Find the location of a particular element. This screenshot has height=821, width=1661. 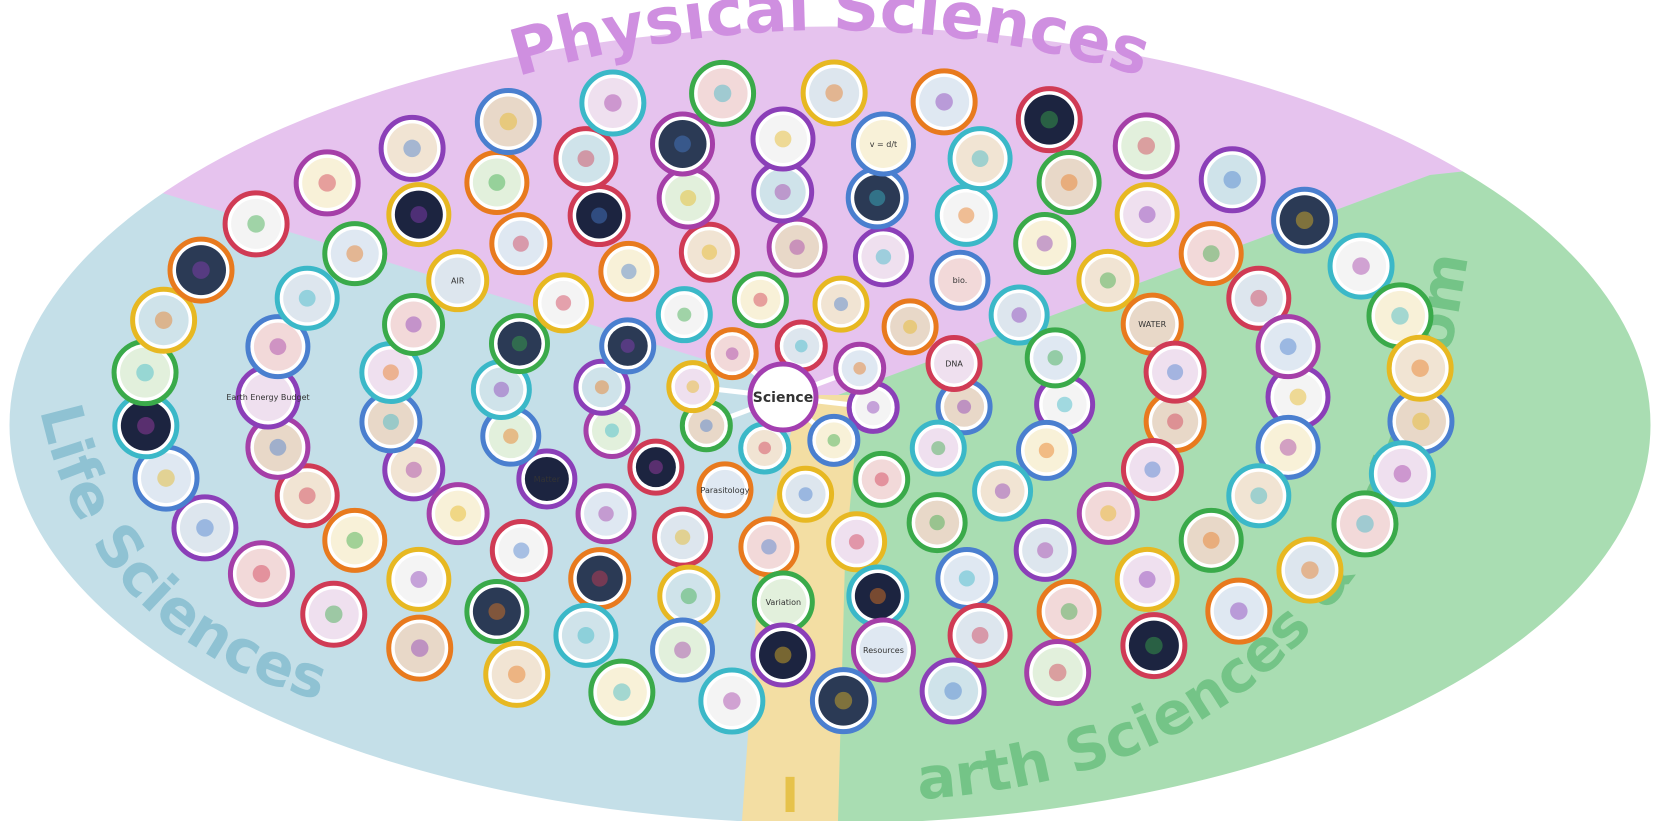

topic-node: Variation is located at coordinates (783, 602).